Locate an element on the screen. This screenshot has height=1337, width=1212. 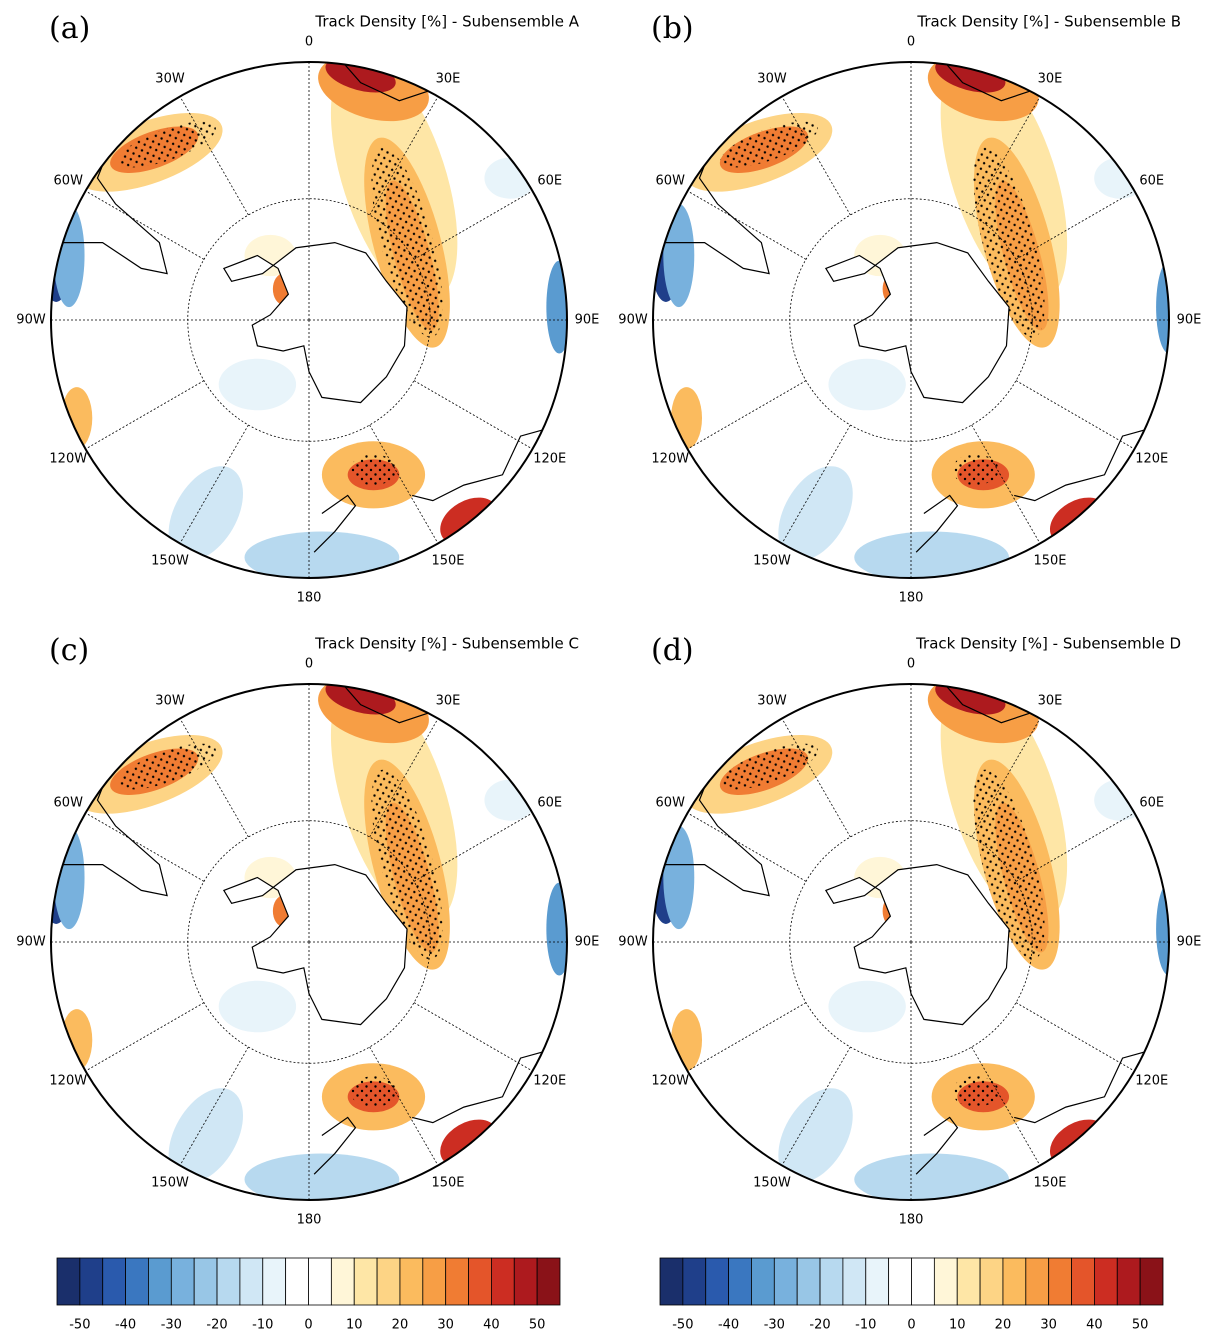
colorbar-tick-label: -10 is located at coordinates (262, 1325).